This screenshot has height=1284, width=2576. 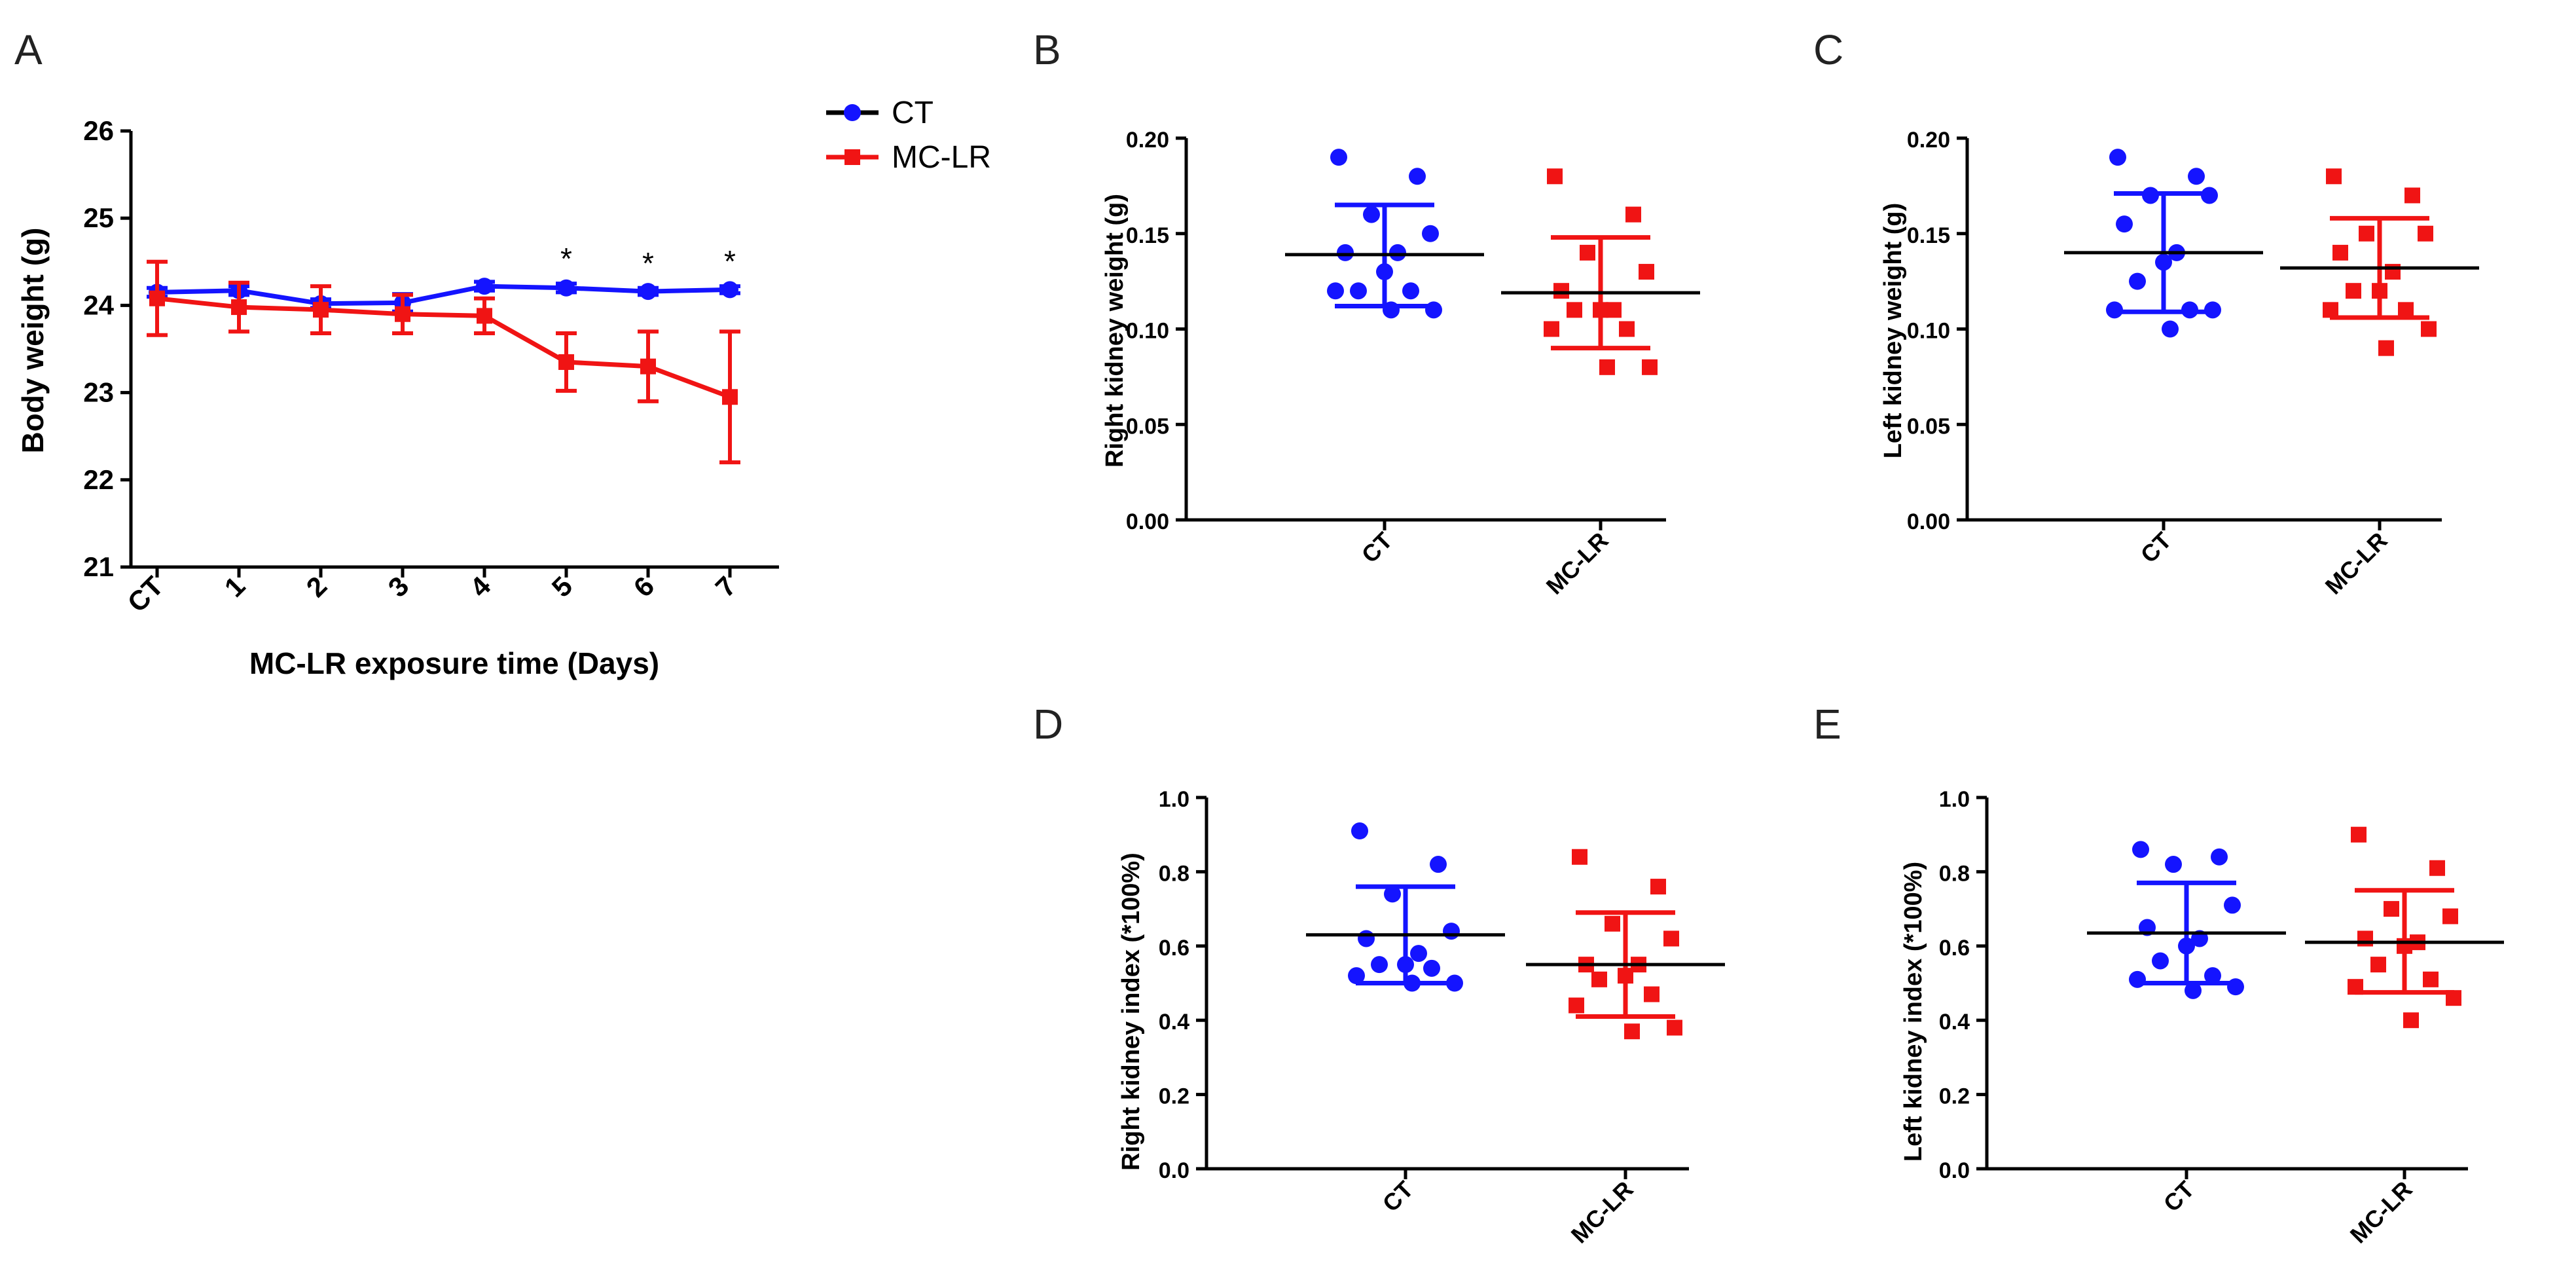 I want to click on group-mclr-b, so click(x=1600, y=271).